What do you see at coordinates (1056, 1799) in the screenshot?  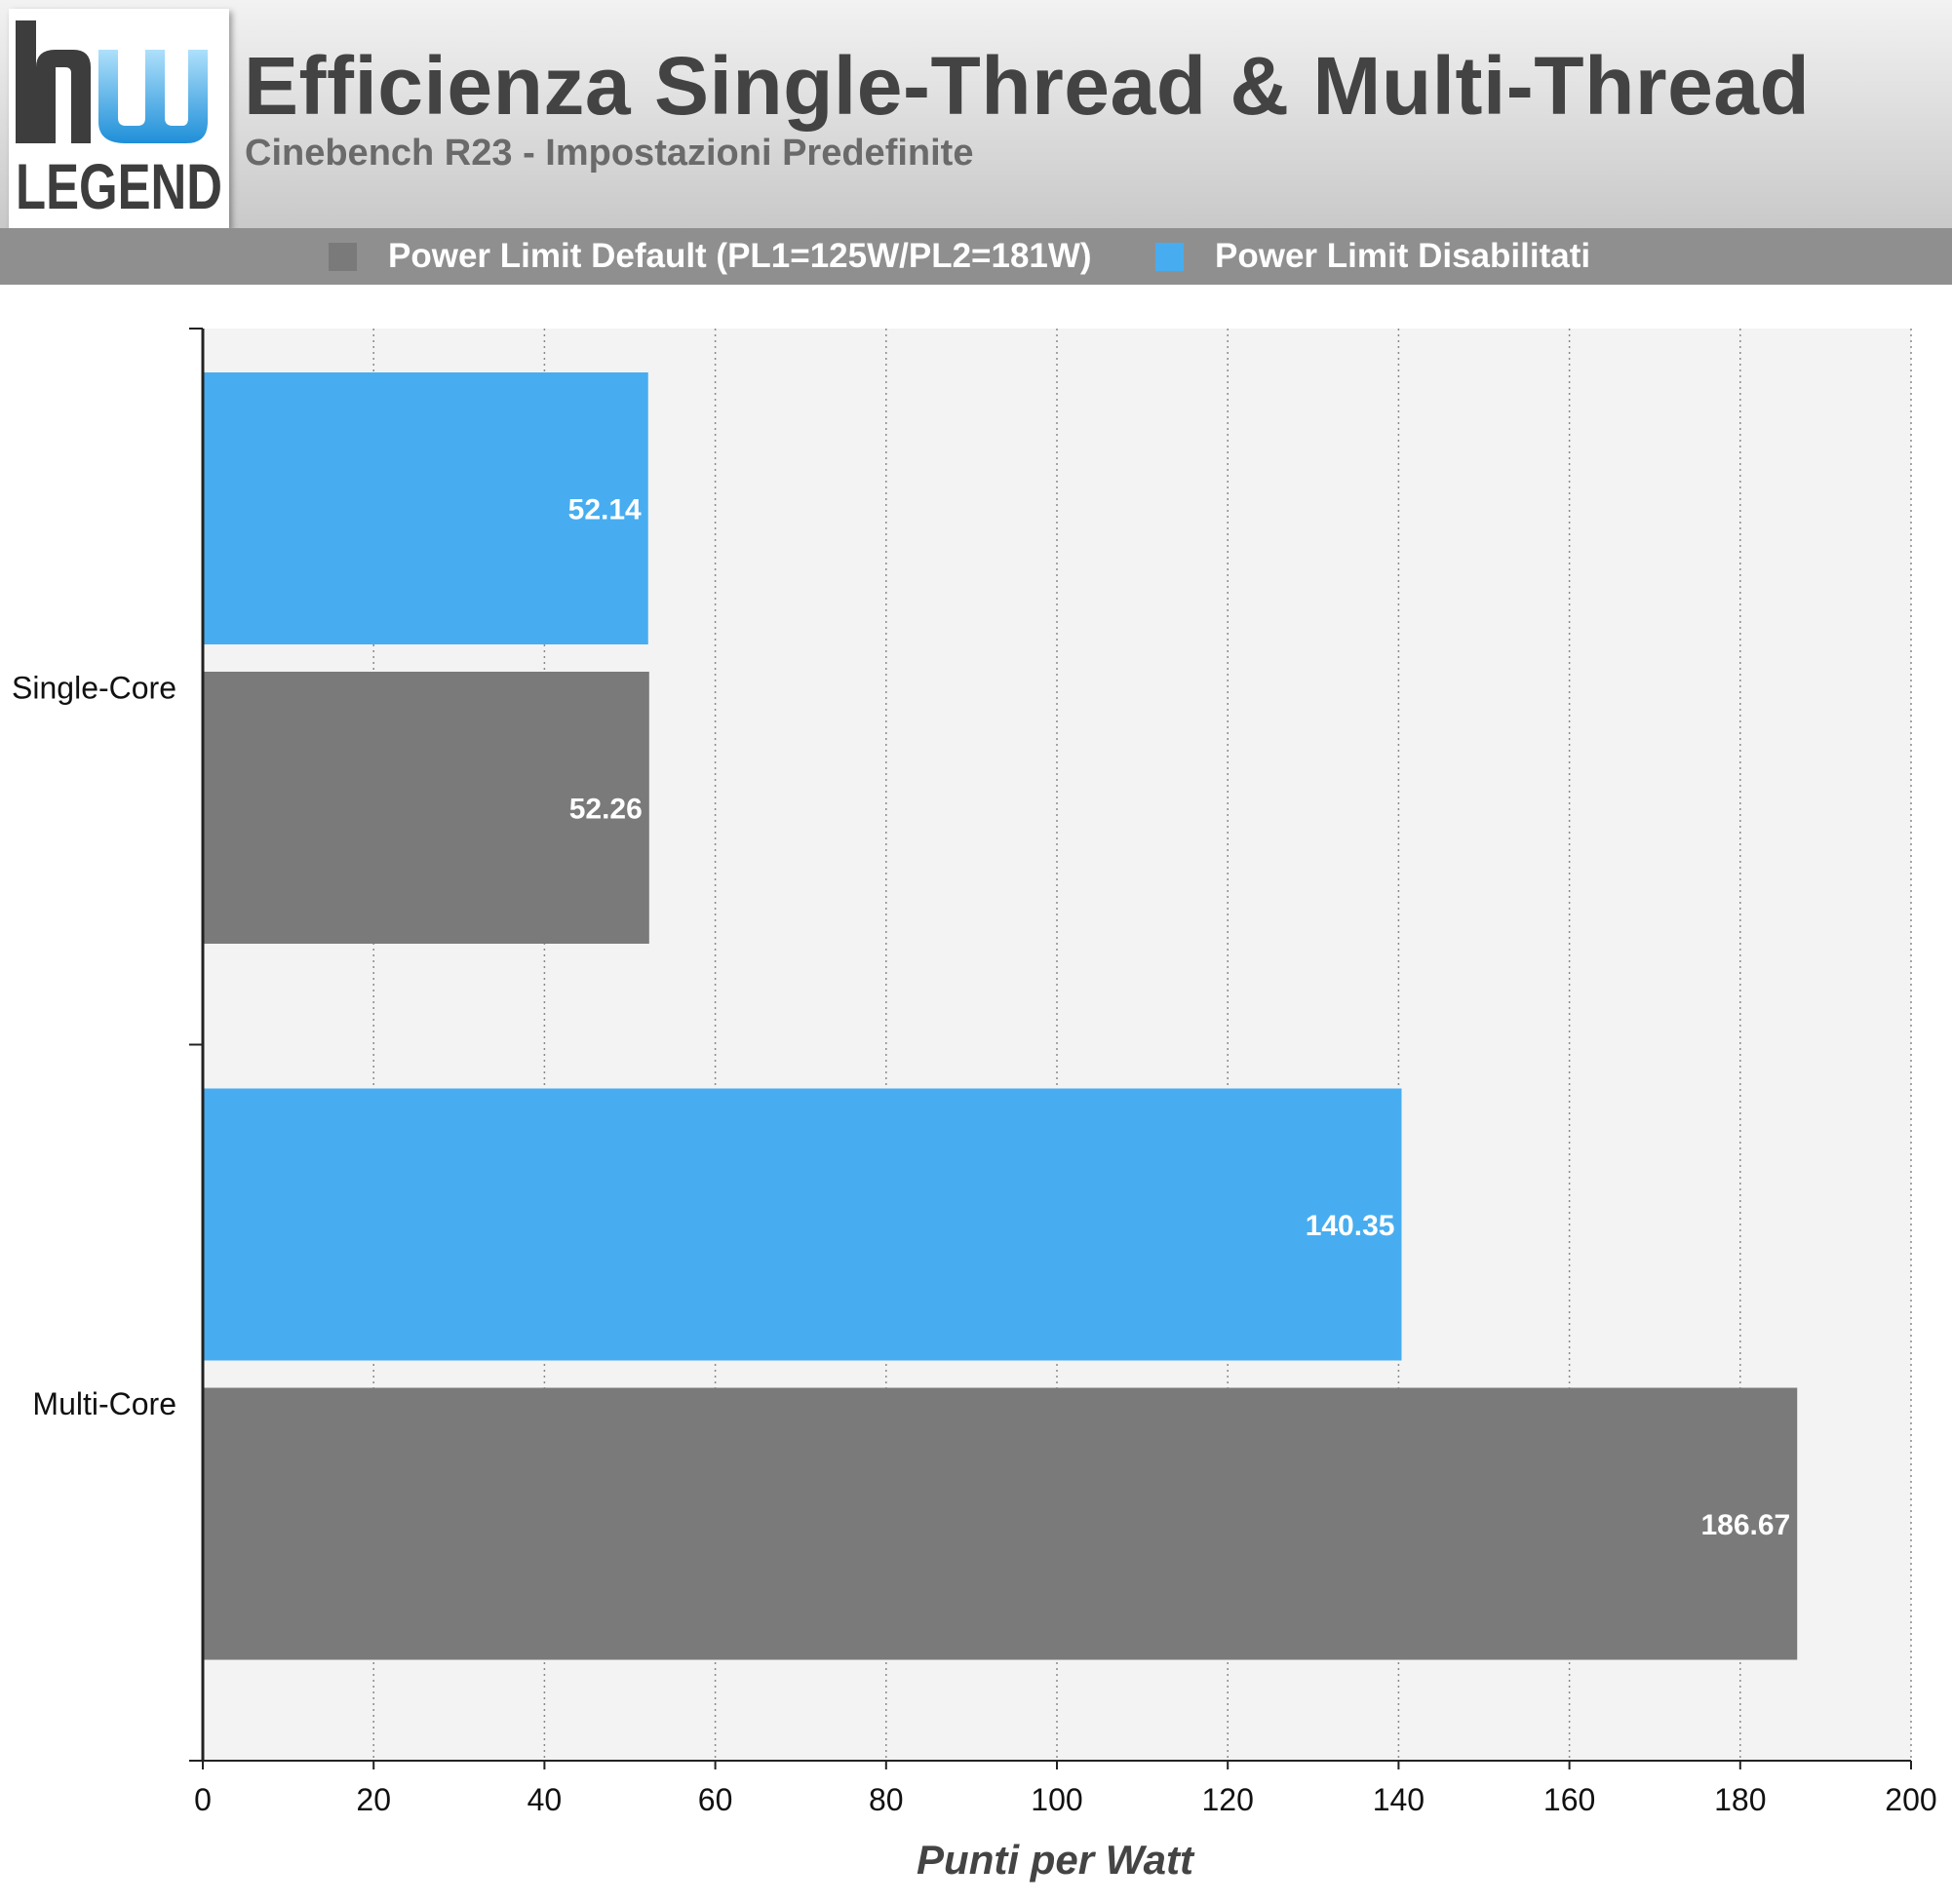 I see `x-tick-label: 100` at bounding box center [1056, 1799].